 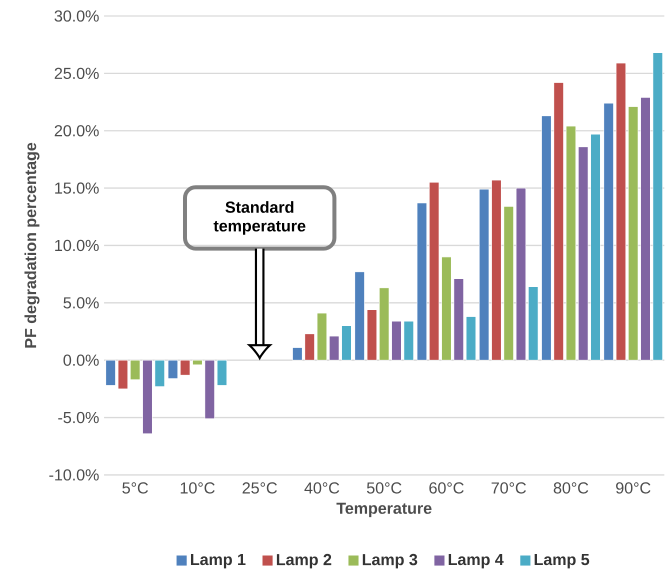 What do you see at coordinates (76, 130) in the screenshot?
I see `y-tick-label: 20.0%` at bounding box center [76, 130].